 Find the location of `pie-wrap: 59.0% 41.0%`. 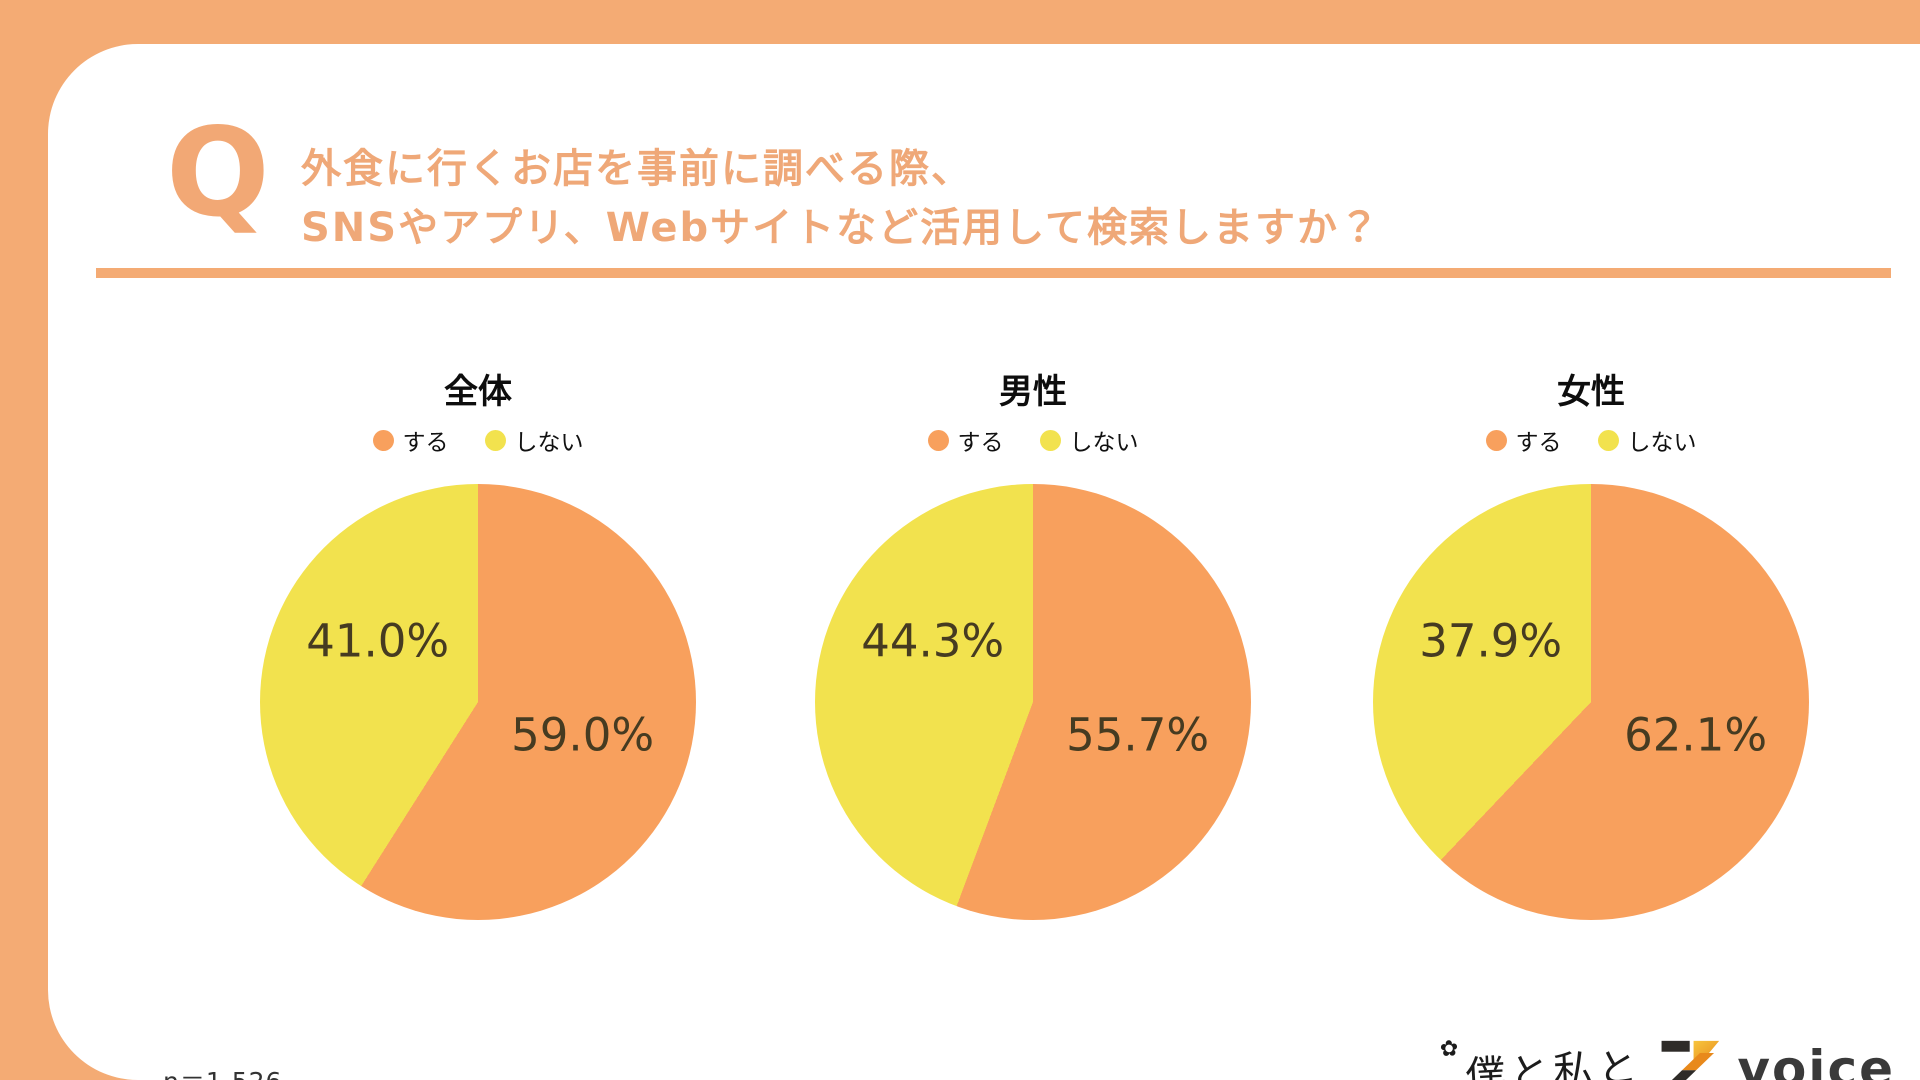

pie-wrap: 59.0% 41.0% is located at coordinates (478, 702).